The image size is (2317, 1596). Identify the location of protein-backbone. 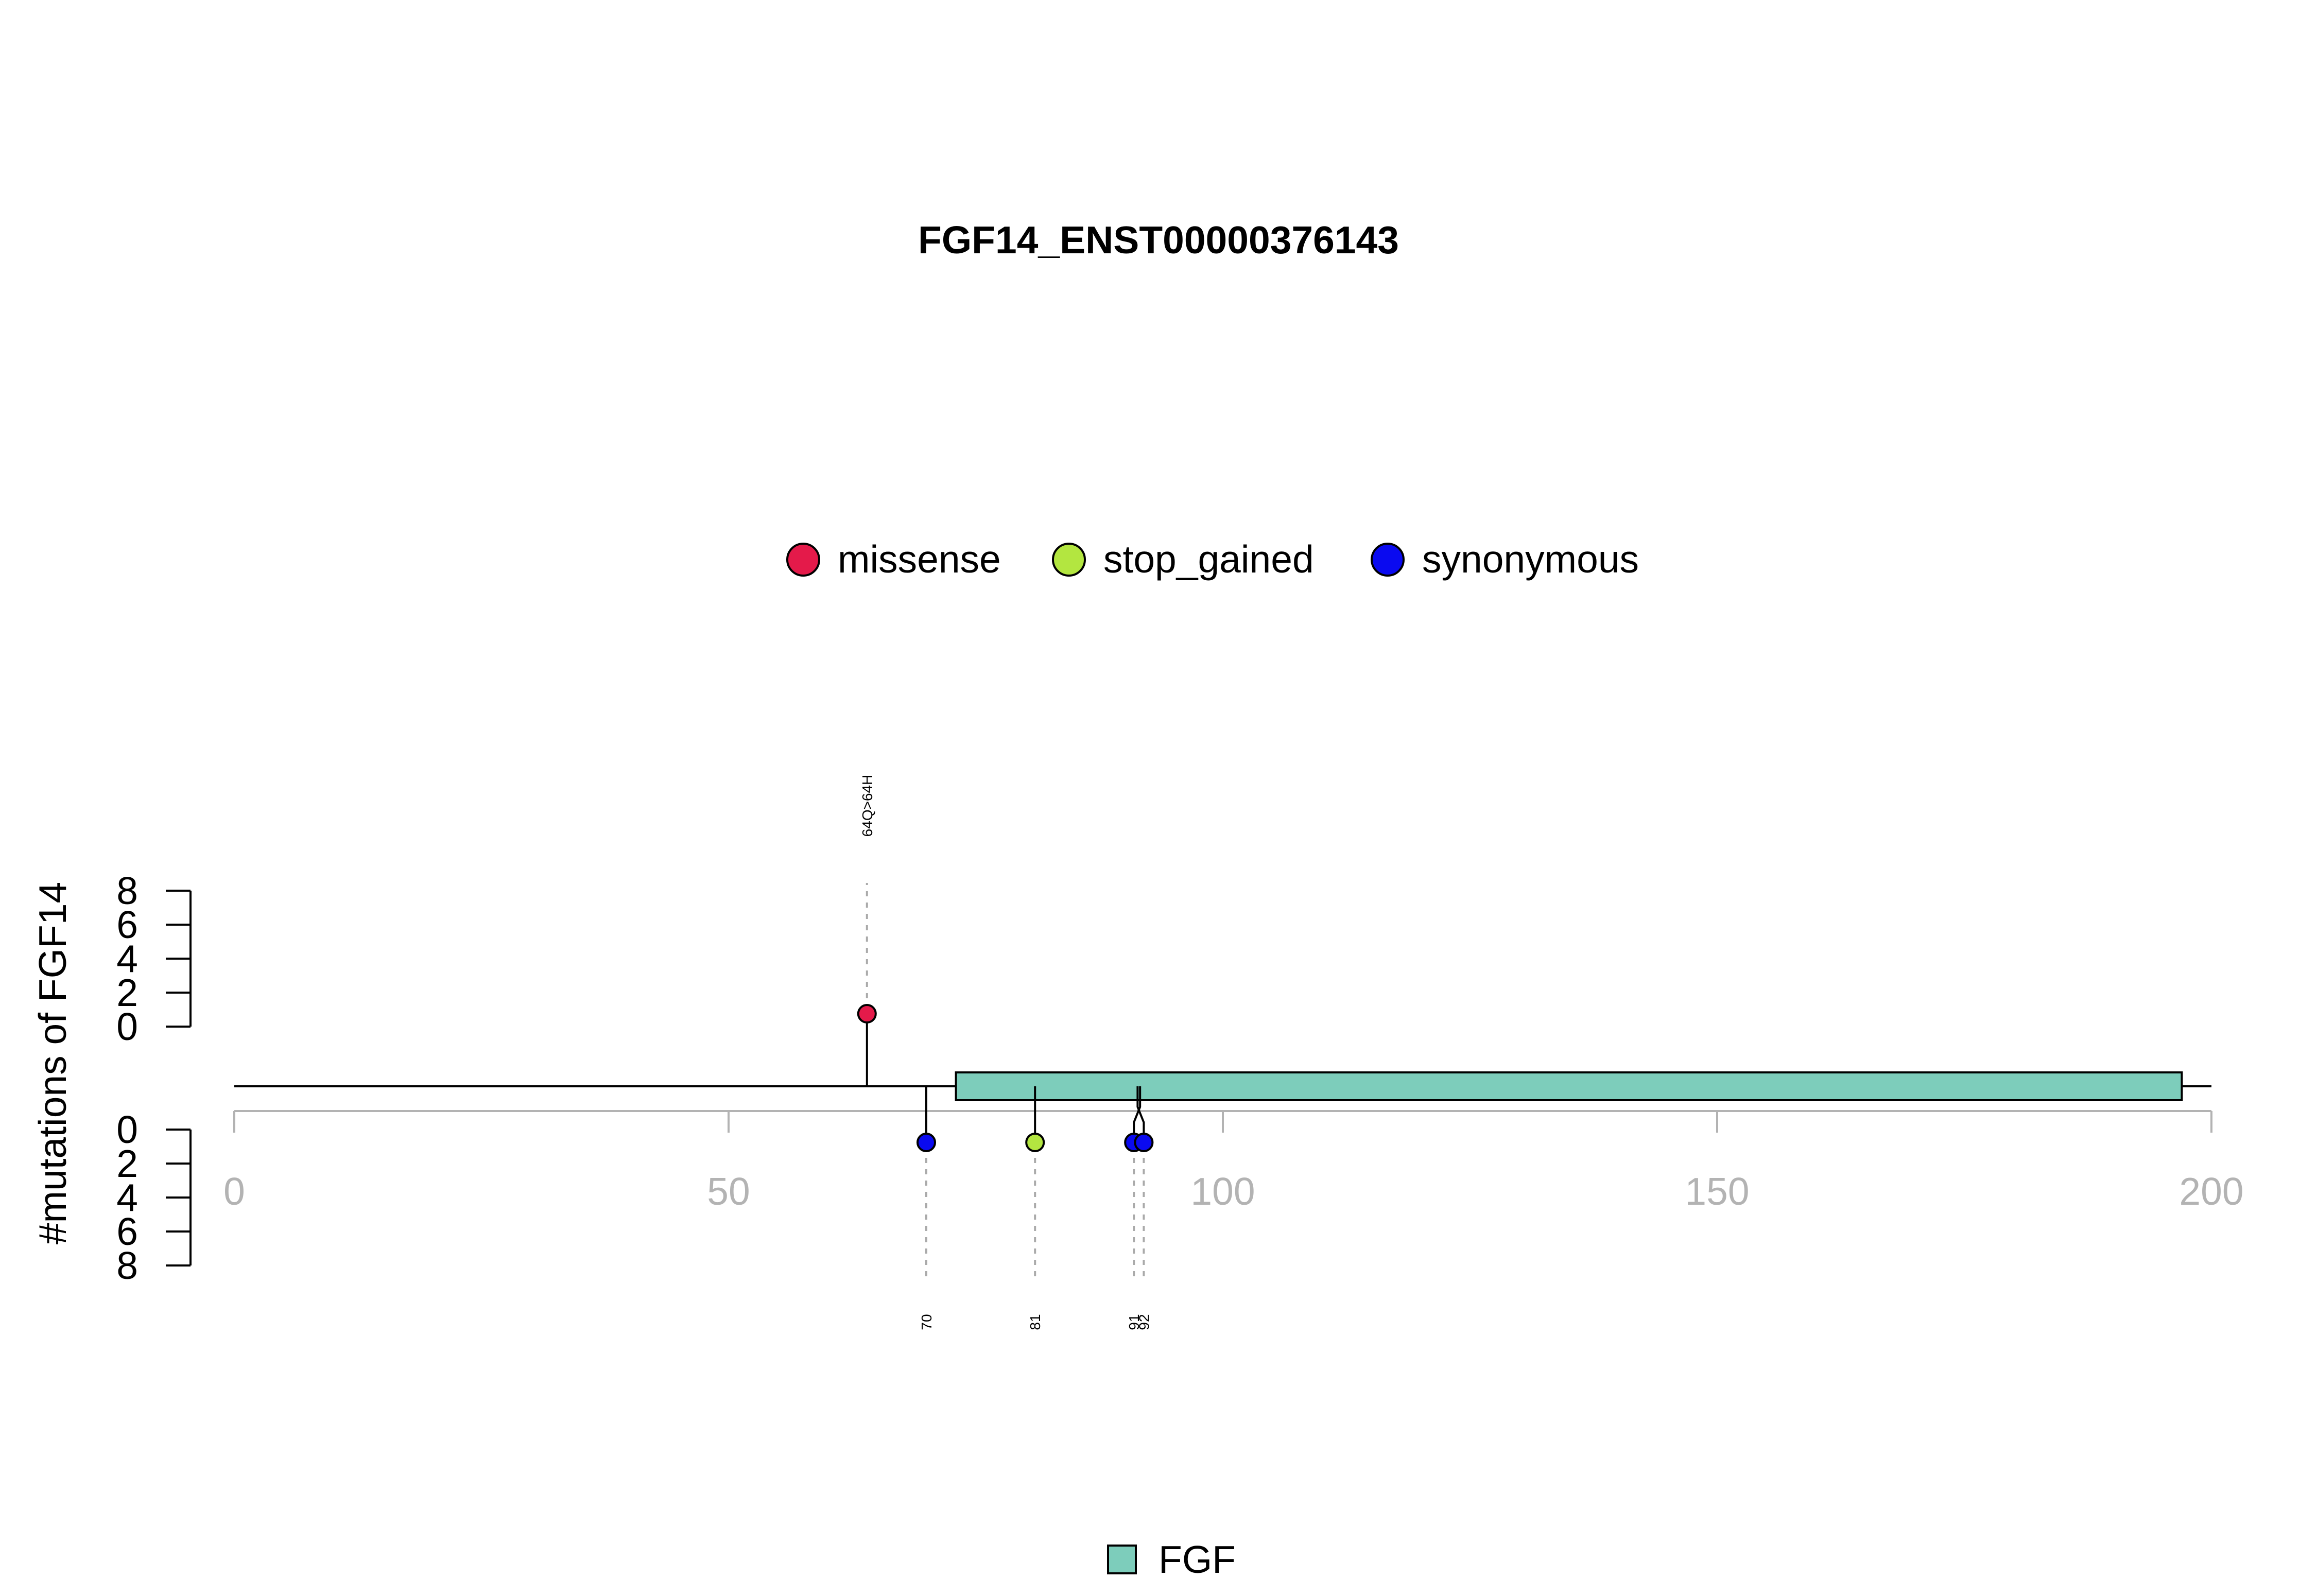
(1222, 1086).